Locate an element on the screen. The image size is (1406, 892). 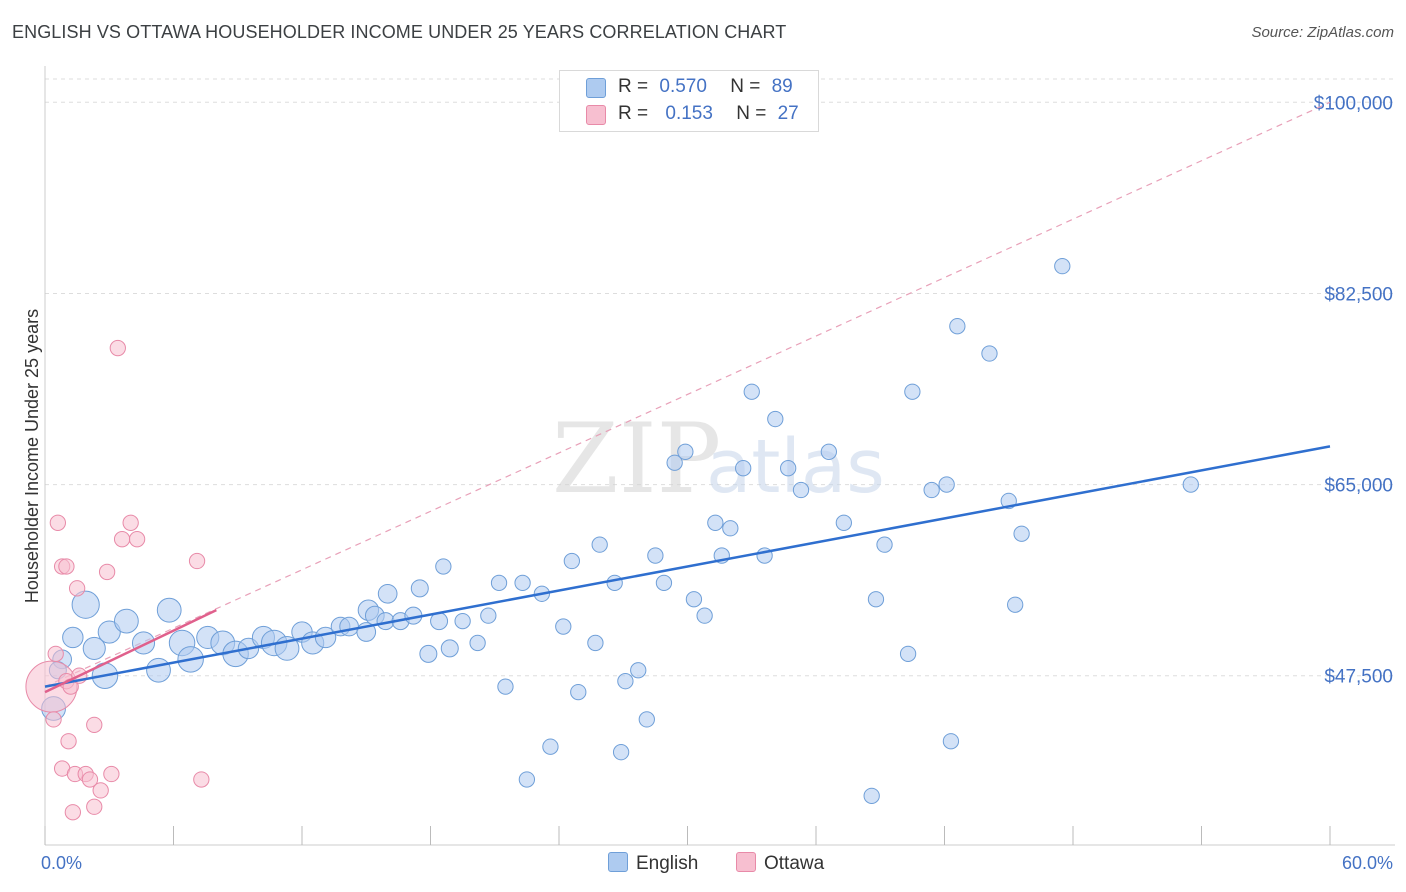
y-tick-label: $47,500 is located at coordinates (1358, 677).